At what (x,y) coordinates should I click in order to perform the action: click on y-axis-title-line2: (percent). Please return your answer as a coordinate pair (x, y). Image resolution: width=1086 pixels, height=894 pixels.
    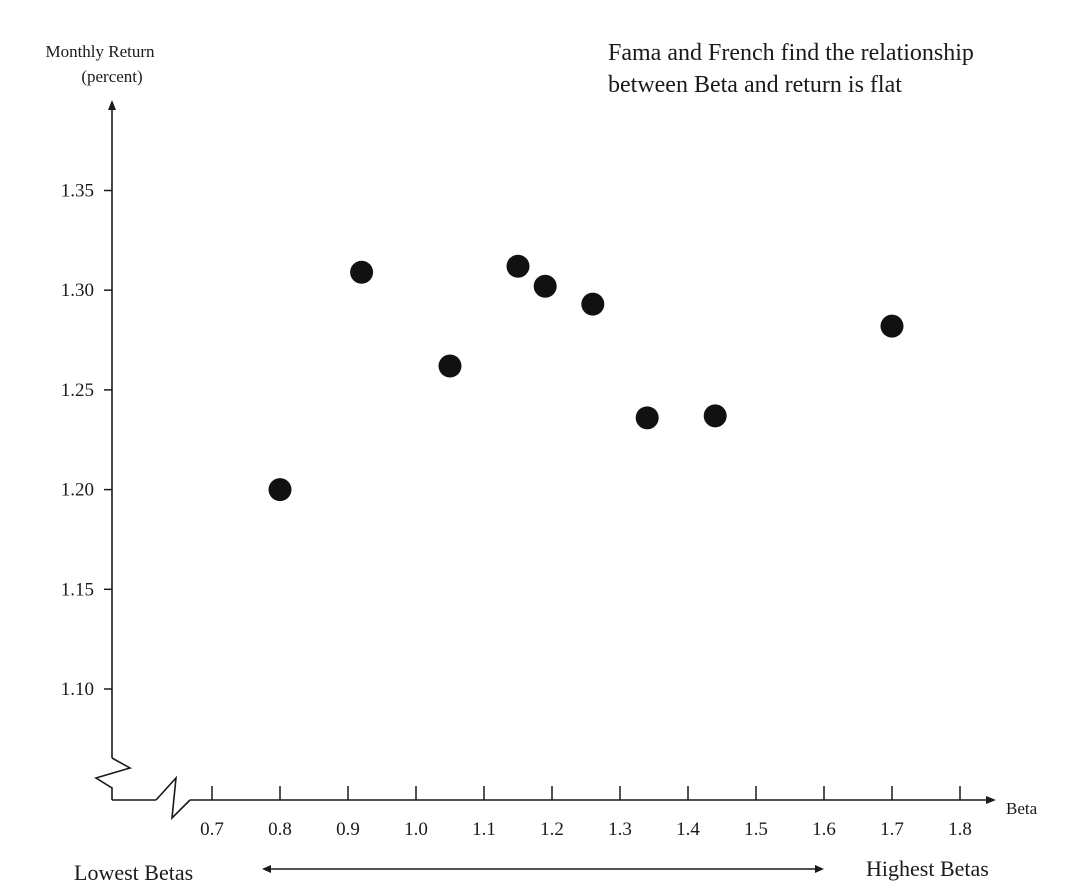
    Looking at the image, I should click on (111, 76).